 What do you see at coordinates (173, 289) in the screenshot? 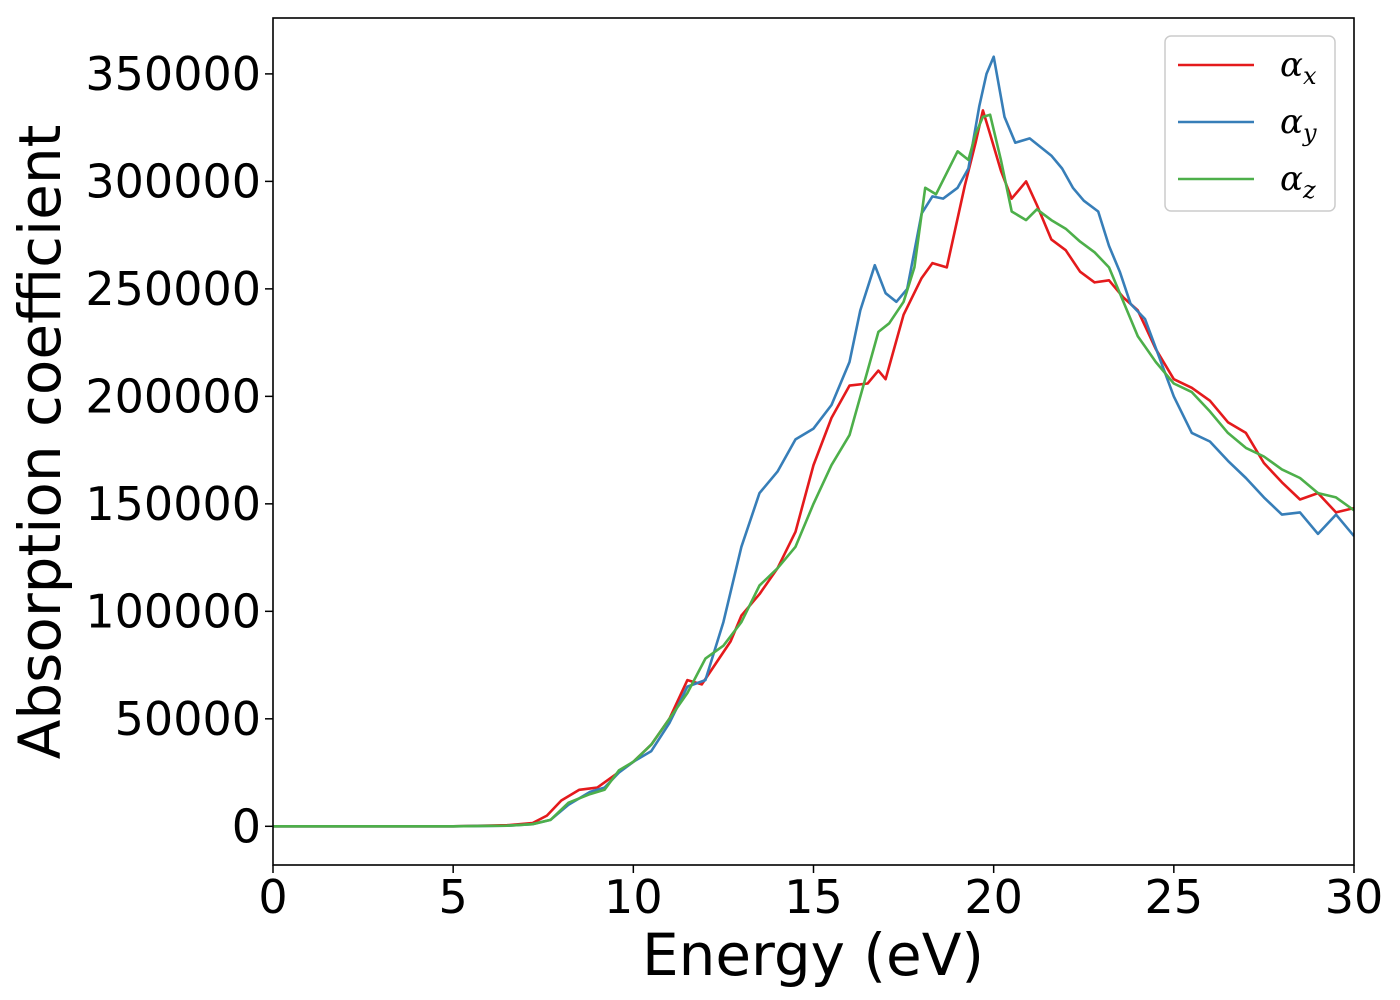
I see `y-tick-label: 250000` at bounding box center [173, 289].